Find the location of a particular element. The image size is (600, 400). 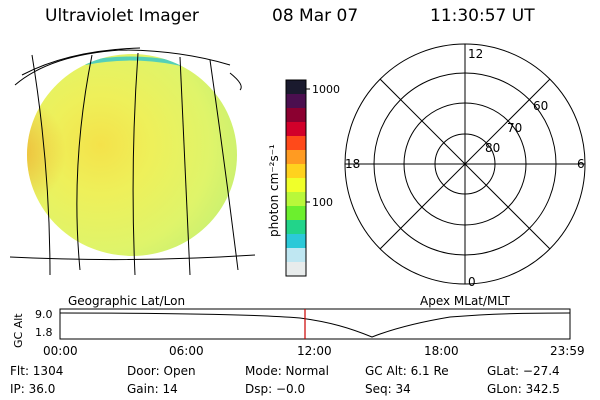

time-label: 11:30:57 UT is located at coordinates (482, 16).